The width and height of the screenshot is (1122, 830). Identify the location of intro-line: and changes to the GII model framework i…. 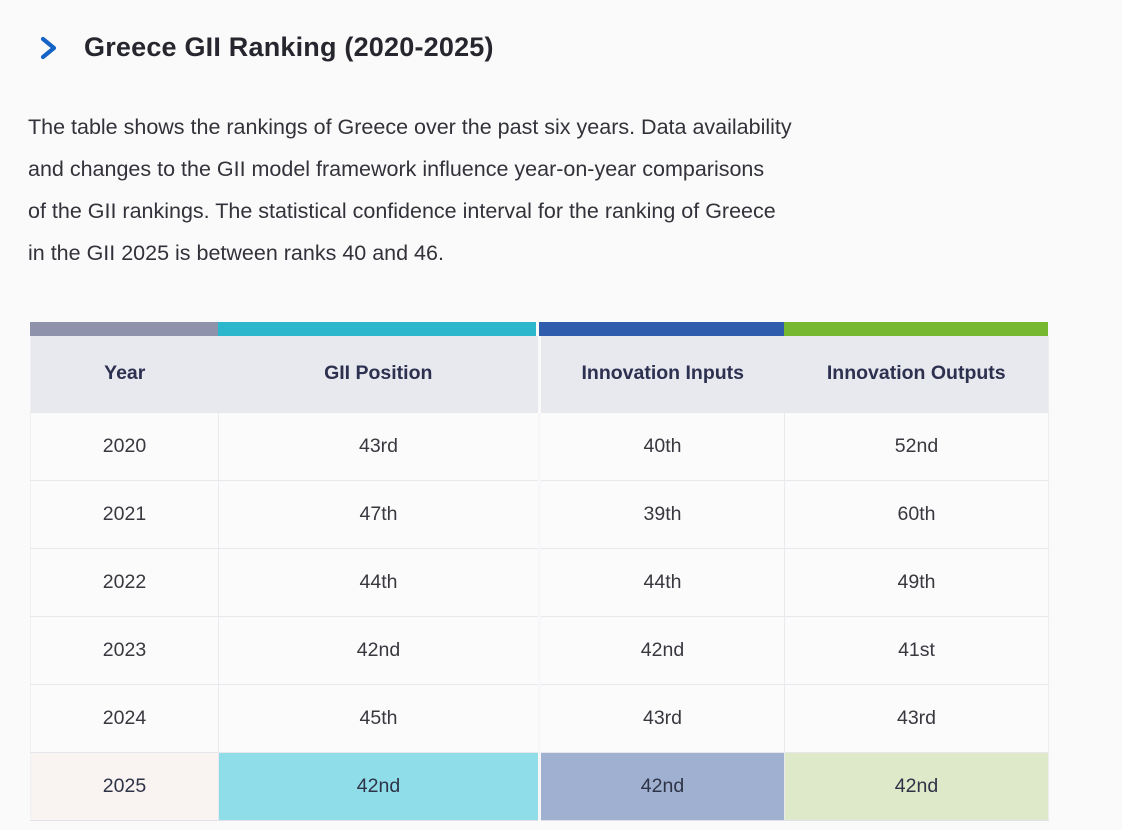
(396, 169).